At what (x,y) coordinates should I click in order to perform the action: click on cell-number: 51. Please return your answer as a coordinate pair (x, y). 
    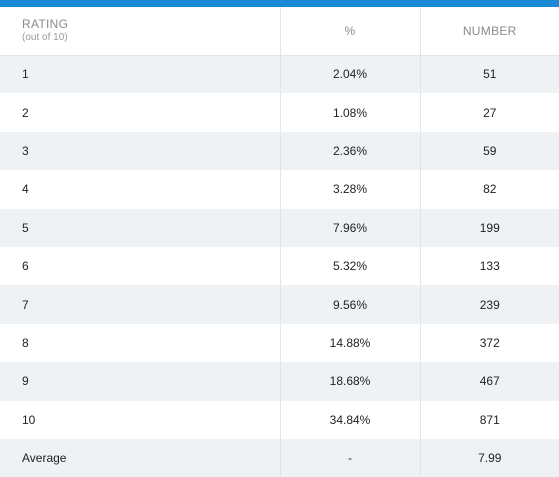
    Looking at the image, I should click on (489, 74).